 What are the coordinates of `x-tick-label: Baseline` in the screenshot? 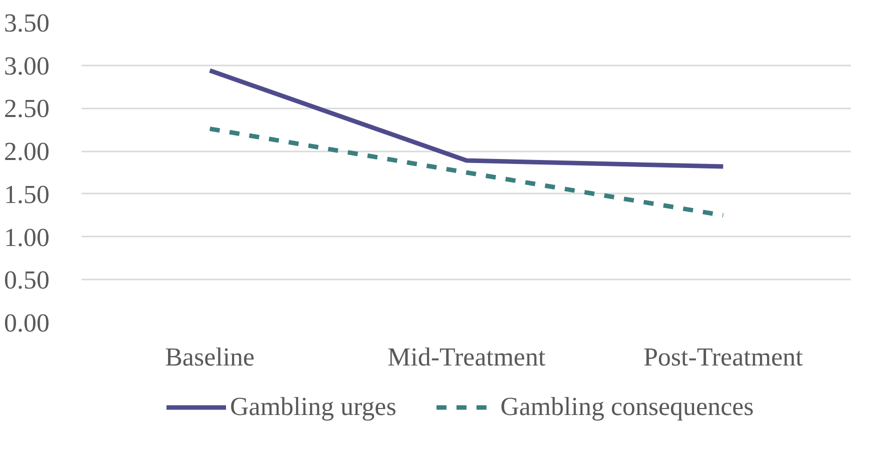 It's located at (210, 357).